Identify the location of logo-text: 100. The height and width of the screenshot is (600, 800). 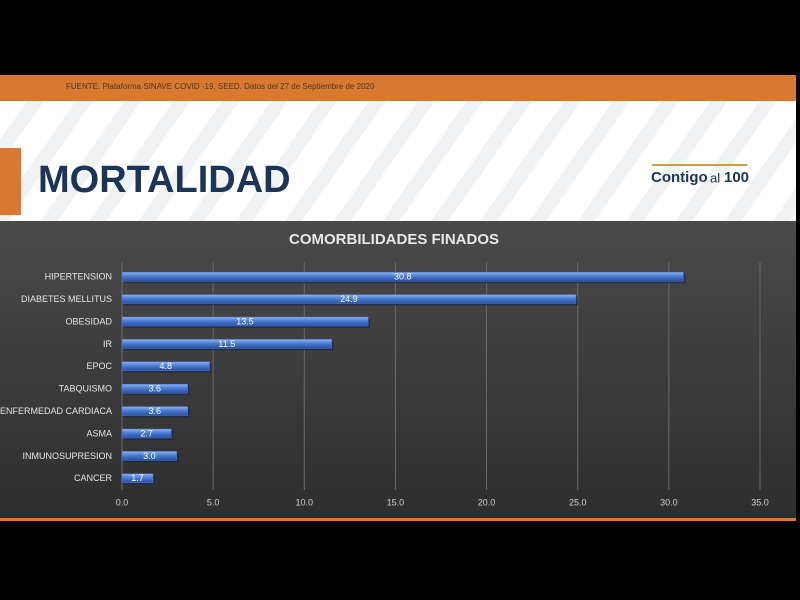
(736, 177).